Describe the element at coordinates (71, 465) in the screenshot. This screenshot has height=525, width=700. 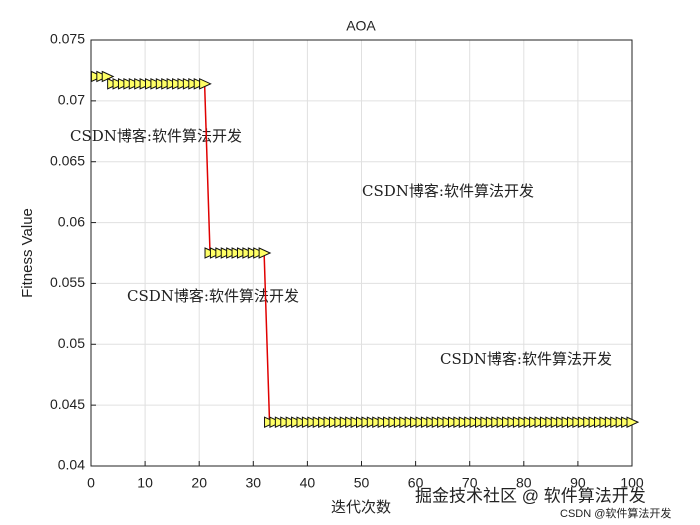
I see `y-tick-label: 0.04` at that location.